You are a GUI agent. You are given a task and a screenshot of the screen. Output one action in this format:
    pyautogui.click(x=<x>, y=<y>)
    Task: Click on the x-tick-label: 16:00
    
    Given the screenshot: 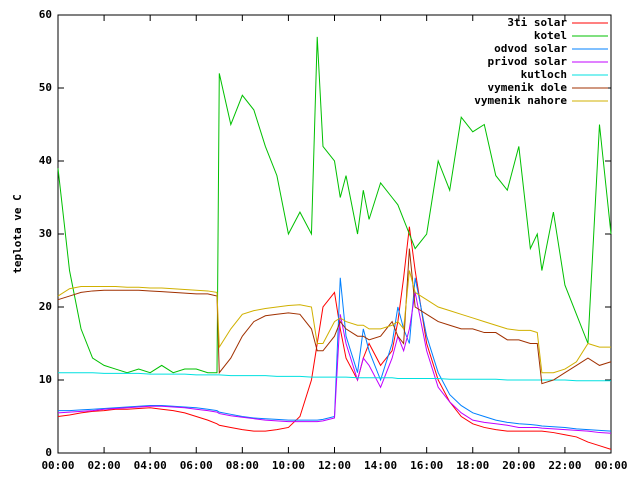 What is the action you would take?
    pyautogui.click(x=426, y=465)
    